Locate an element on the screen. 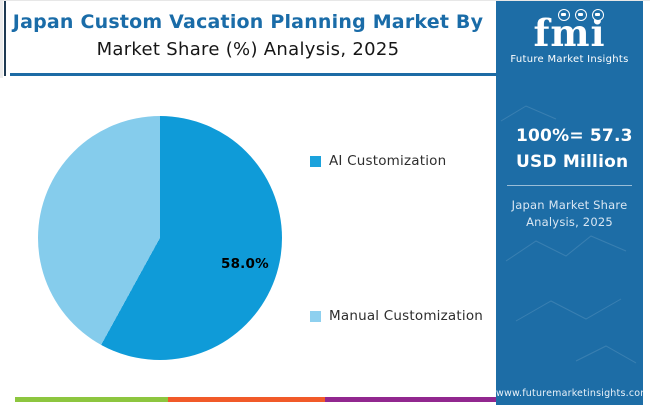 The height and width of the screenshot is (405, 650). market-size-line2: USD Million is located at coordinates (572, 162).